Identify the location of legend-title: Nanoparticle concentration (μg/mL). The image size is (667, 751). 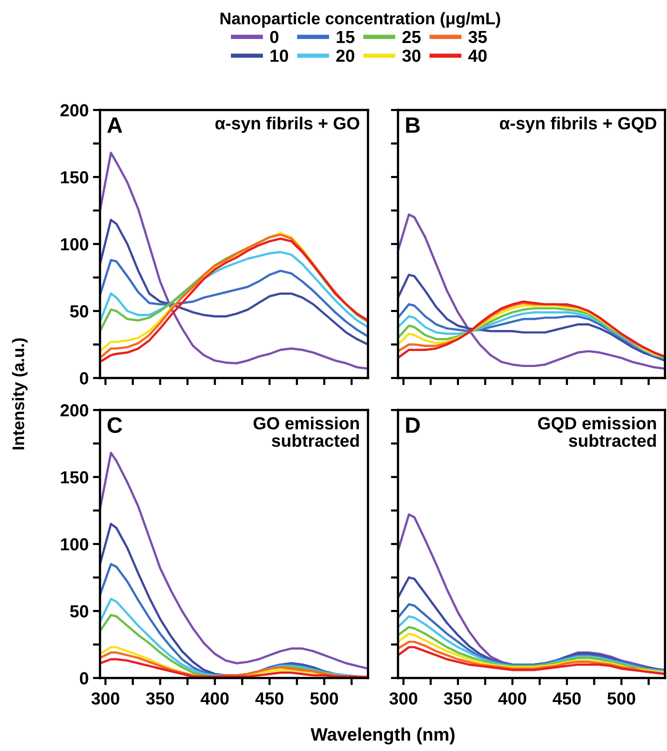
(360, 20).